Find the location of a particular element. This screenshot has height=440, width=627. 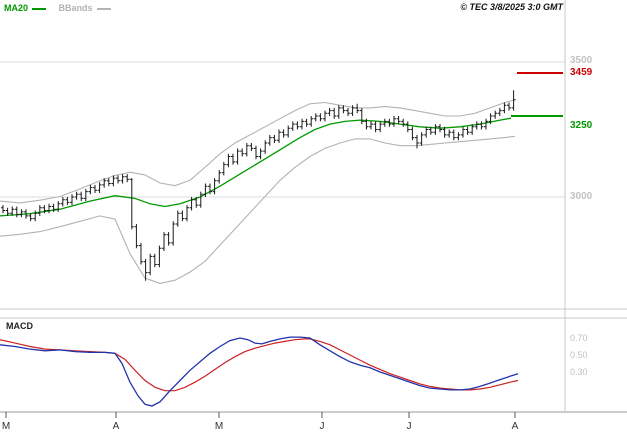

legend-bbands: BBands is located at coordinates (85, 8).